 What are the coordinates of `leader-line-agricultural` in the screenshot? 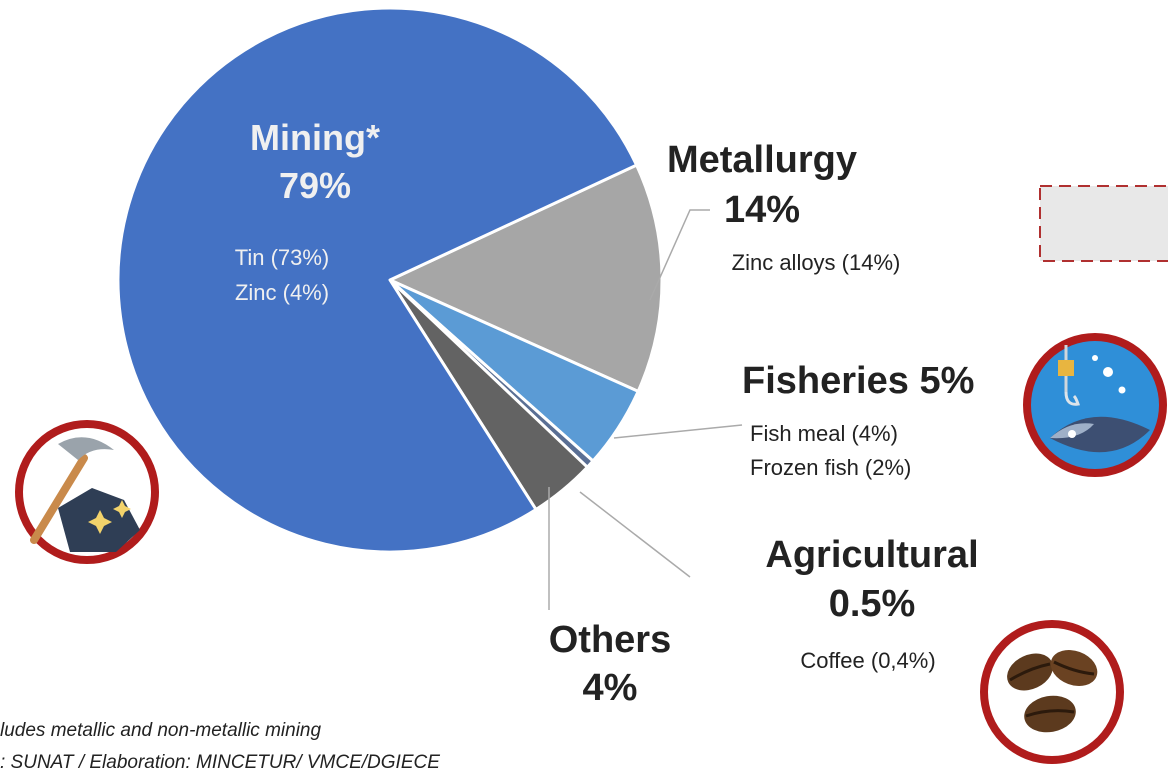 It's located at (635, 534).